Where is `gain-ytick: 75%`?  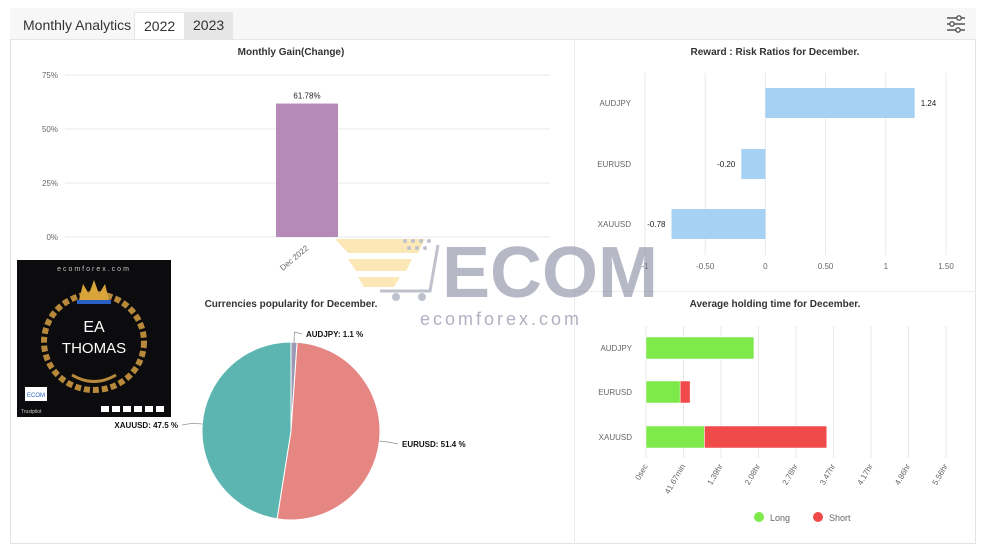
gain-ytick: 75% is located at coordinates (50, 75).